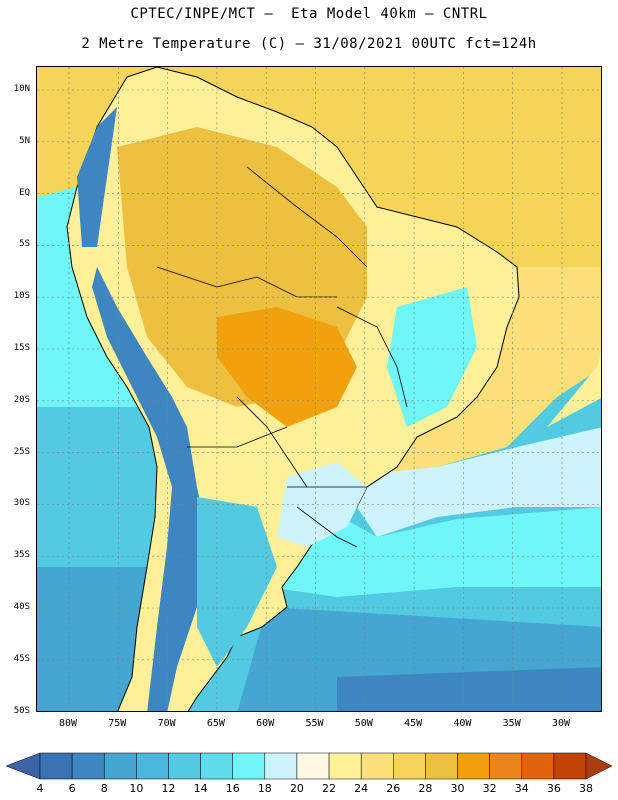 Image resolution: width=618 pixels, height=800 pixels. Describe the element at coordinates (363, 723) in the screenshot. I see `longitude-label: 50W` at that location.